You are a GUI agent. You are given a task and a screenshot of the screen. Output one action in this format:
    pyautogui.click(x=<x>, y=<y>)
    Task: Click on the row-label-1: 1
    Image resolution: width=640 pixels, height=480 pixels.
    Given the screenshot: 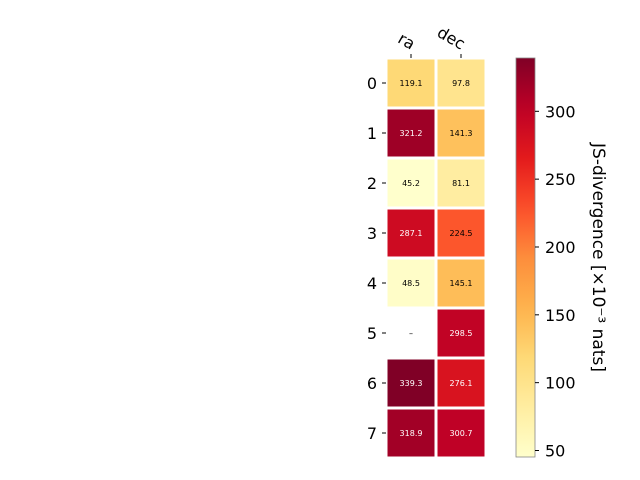 What is the action you would take?
    pyautogui.click(x=372, y=133)
    